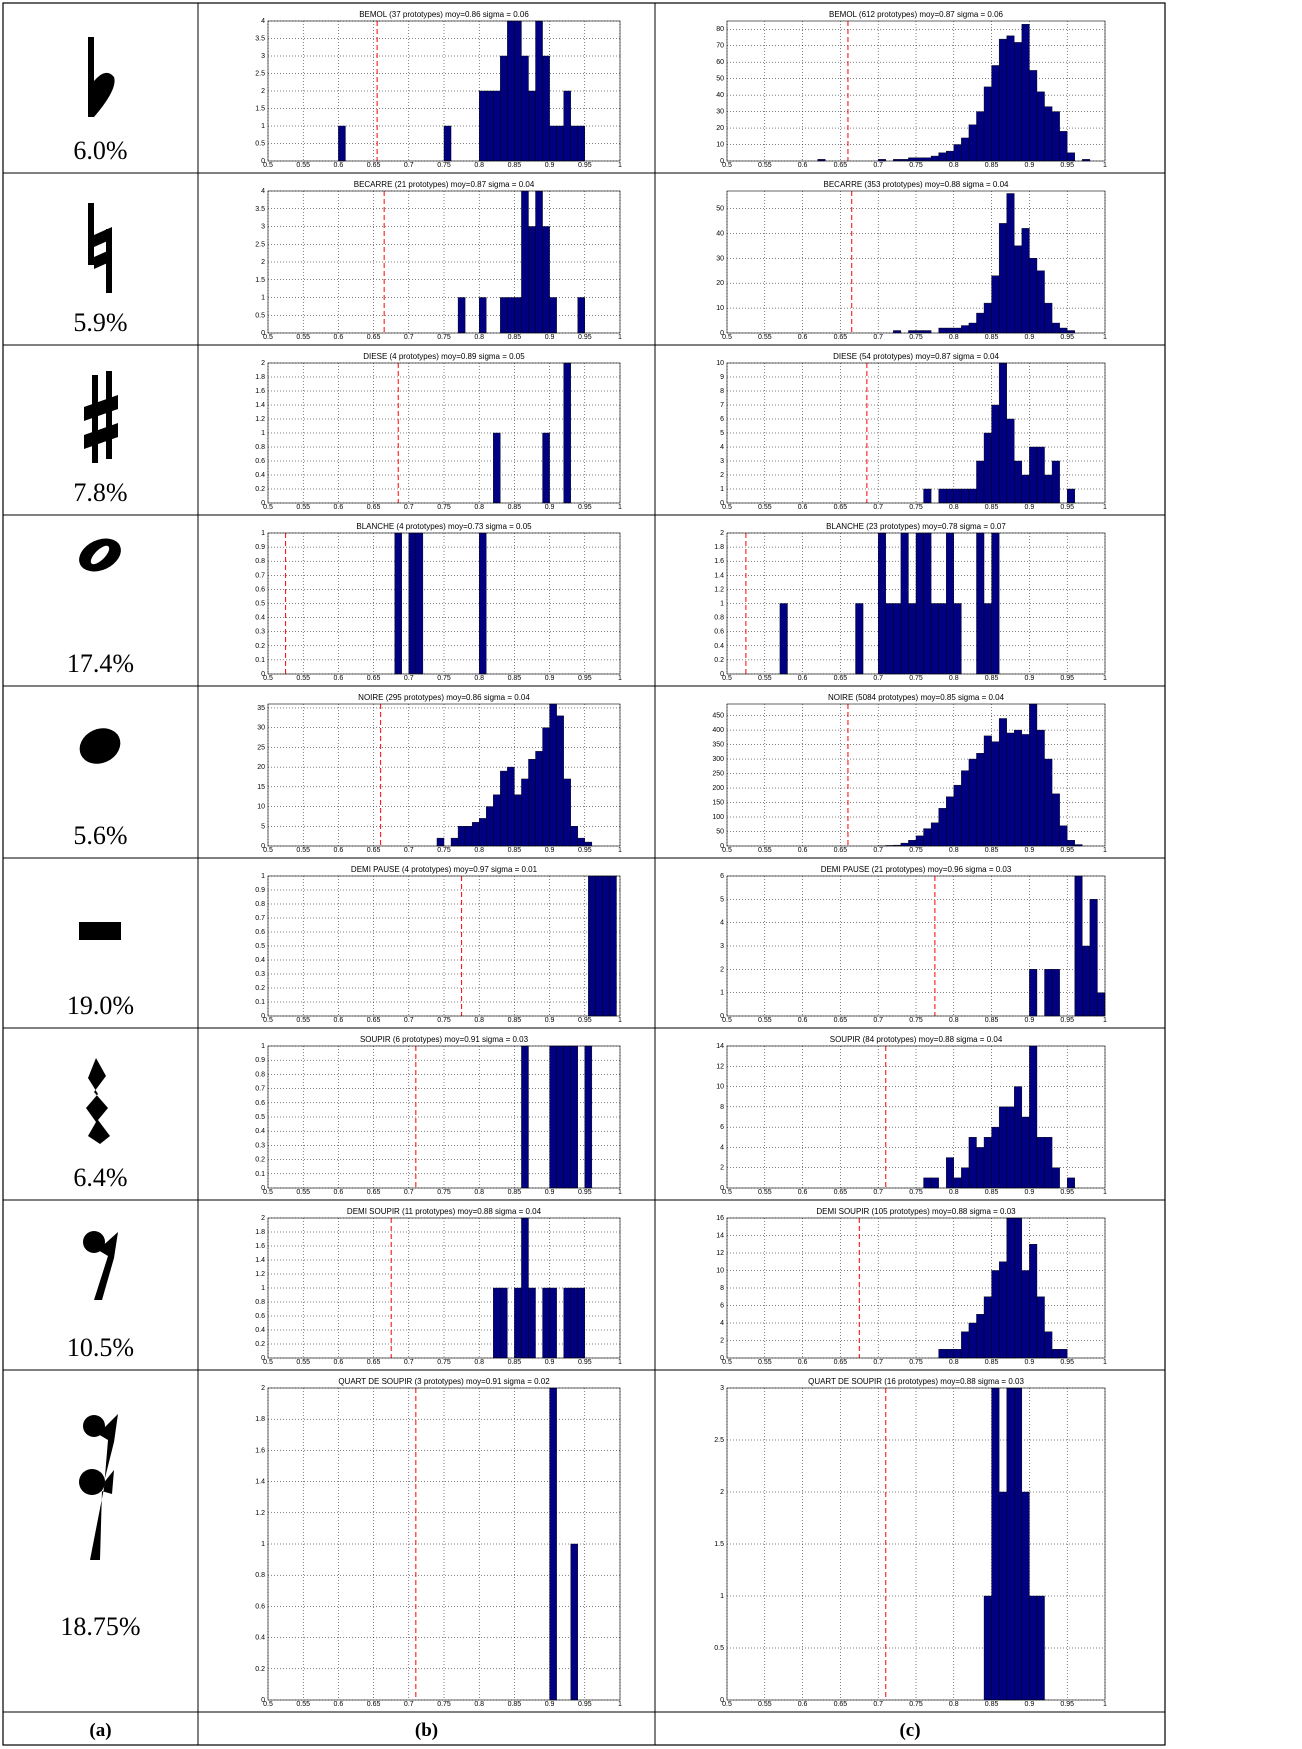  Describe the element at coordinates (720, 79) in the screenshot. I see `y-tick-label: 50` at that location.